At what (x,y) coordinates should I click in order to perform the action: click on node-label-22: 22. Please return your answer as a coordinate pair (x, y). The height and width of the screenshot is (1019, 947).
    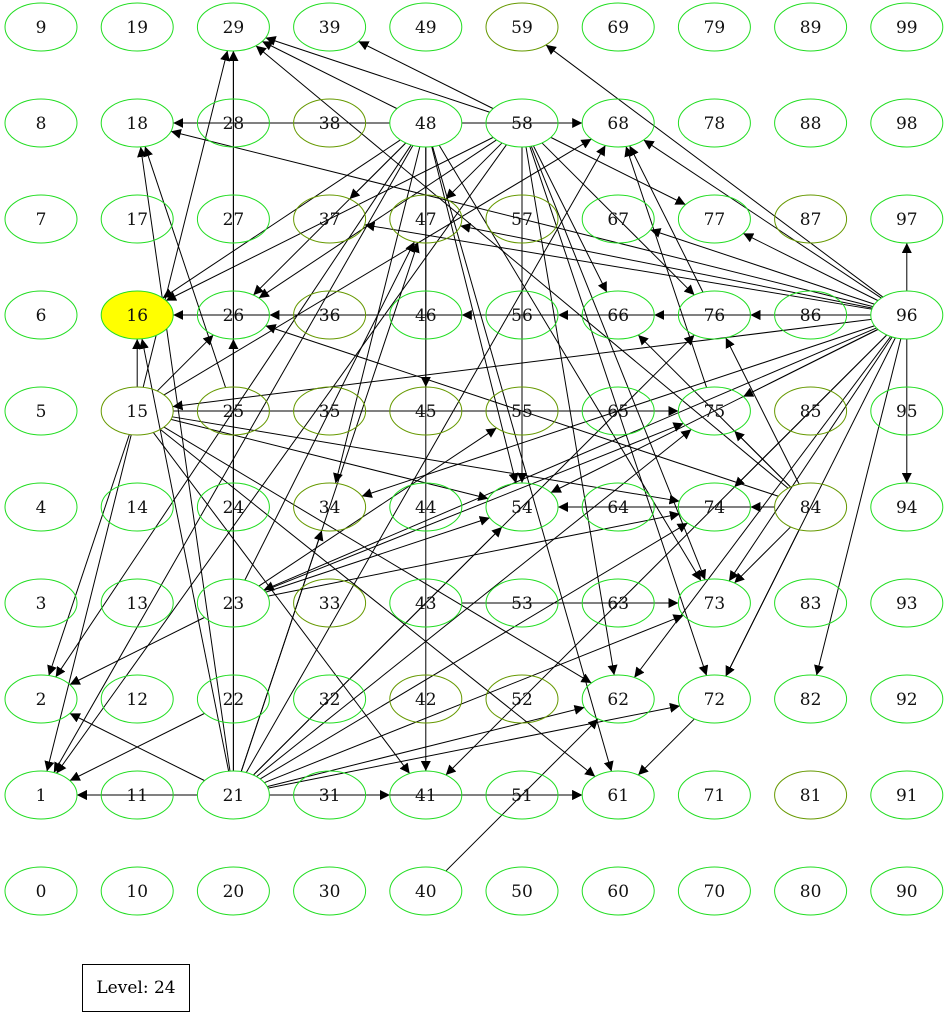
    Looking at the image, I should click on (234, 700).